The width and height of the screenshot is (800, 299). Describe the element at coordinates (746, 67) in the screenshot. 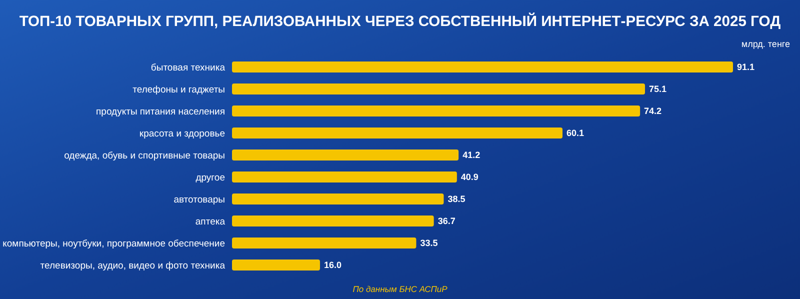

I see `data-label: 91.1` at that location.